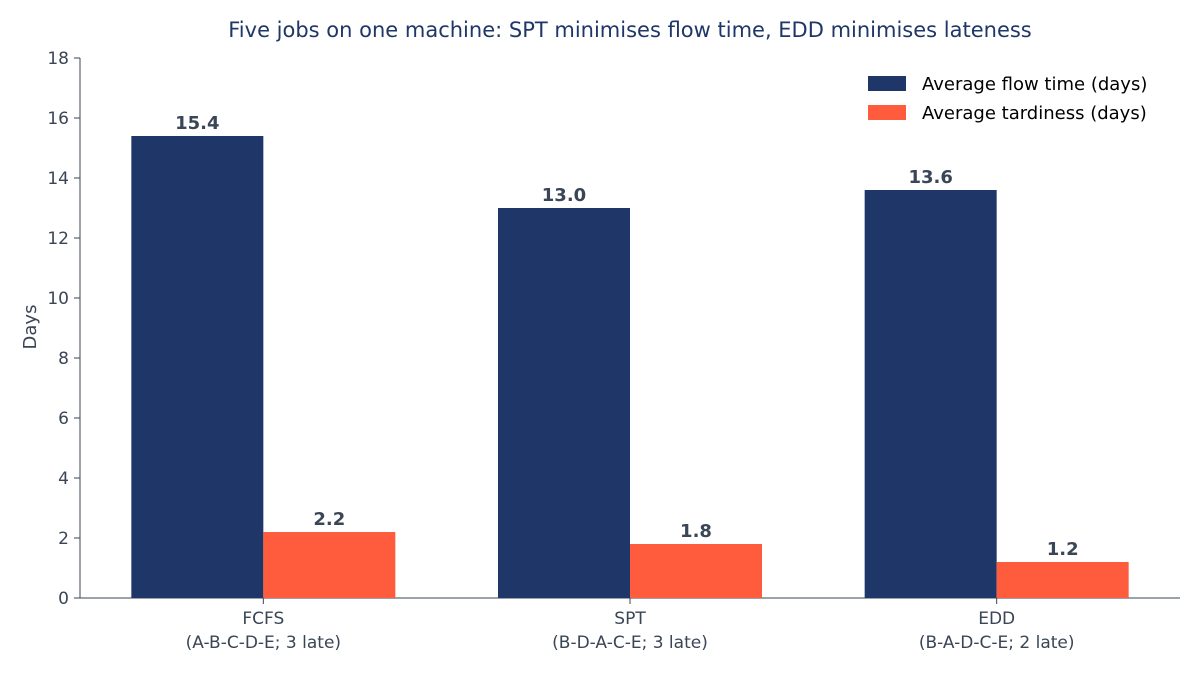 This screenshot has height=679, width=1200. I want to click on y-tick-label: 6, so click(63, 419).